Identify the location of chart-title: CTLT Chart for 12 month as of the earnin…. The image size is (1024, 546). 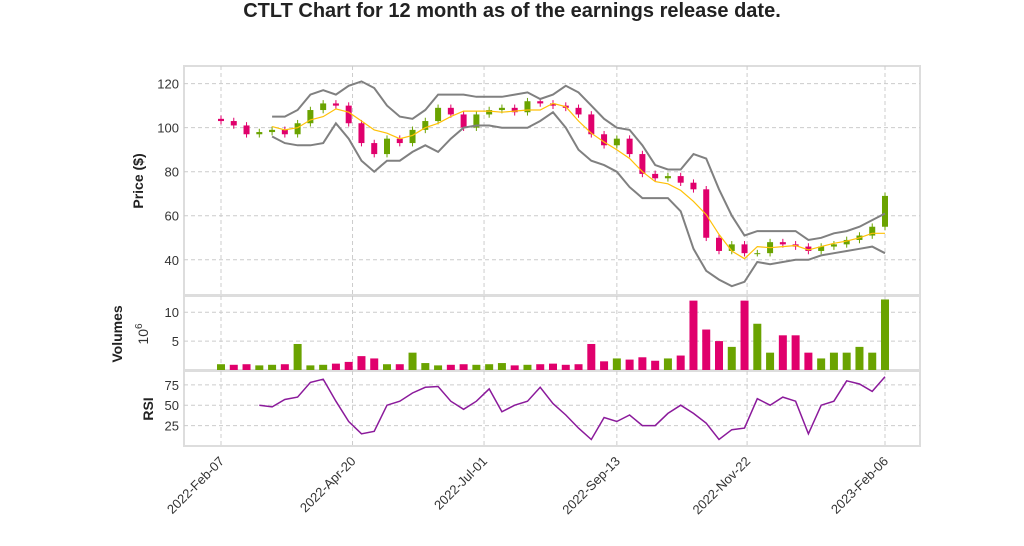
(512, 11).